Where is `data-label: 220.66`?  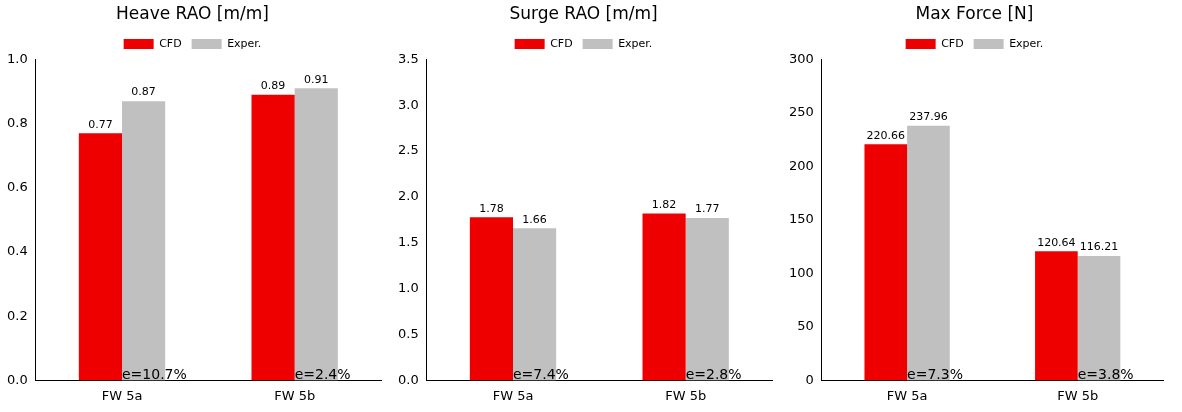 data-label: 220.66 is located at coordinates (886, 135).